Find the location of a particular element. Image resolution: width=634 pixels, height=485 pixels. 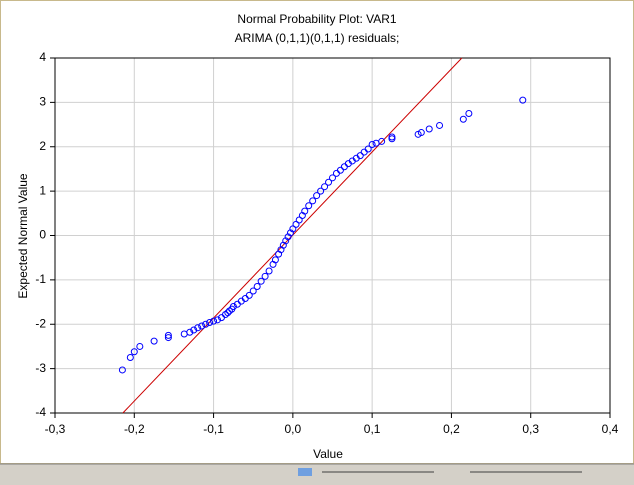

chart-subtitle: ARIMA (0,1,1)(0,1,1) residuals; is located at coordinates (317, 38).